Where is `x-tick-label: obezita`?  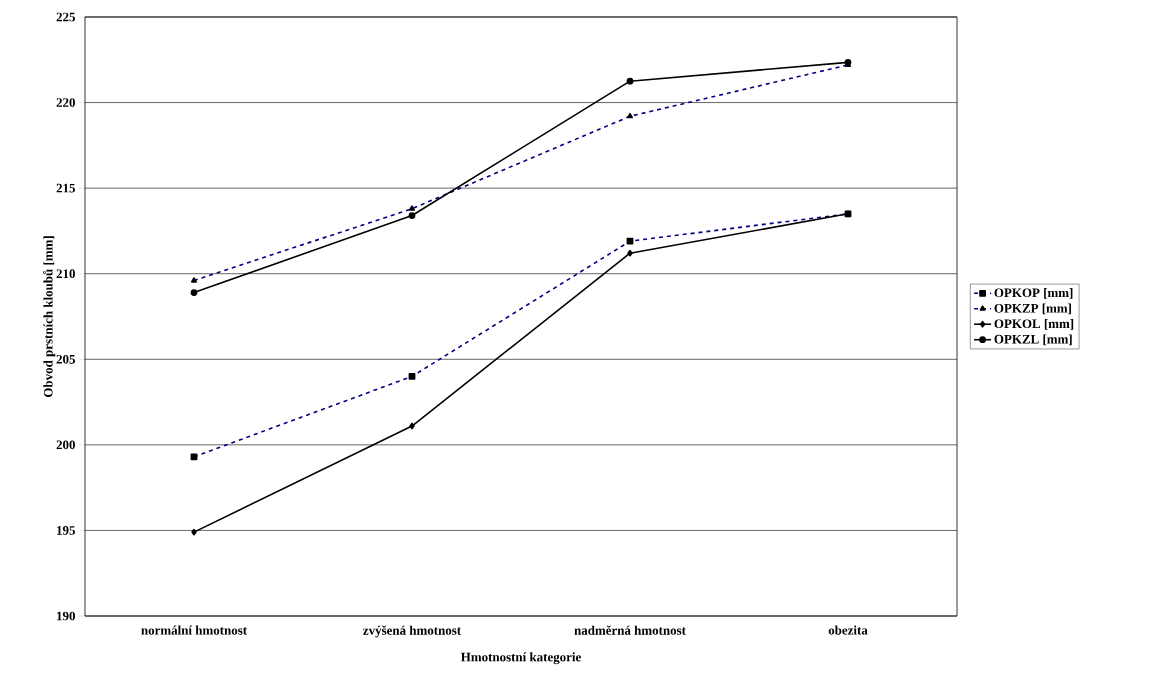 x-tick-label: obezita is located at coordinates (848, 630).